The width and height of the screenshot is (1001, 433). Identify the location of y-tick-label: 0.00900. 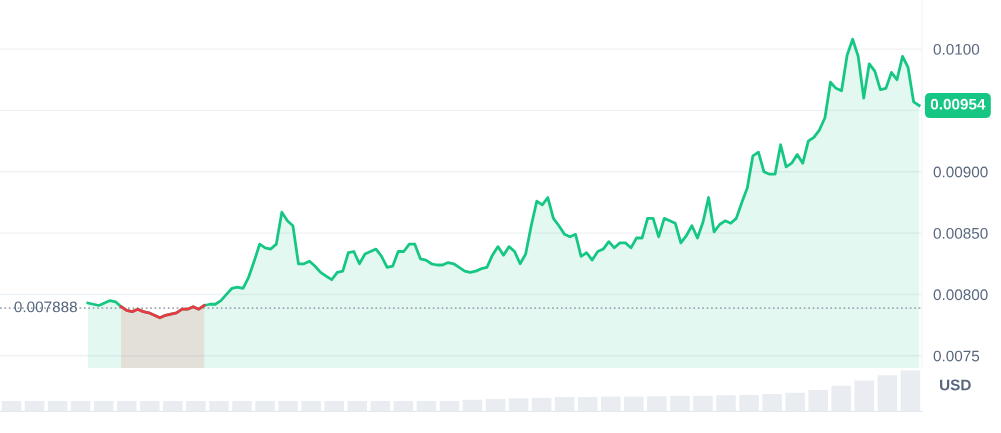
(960, 172).